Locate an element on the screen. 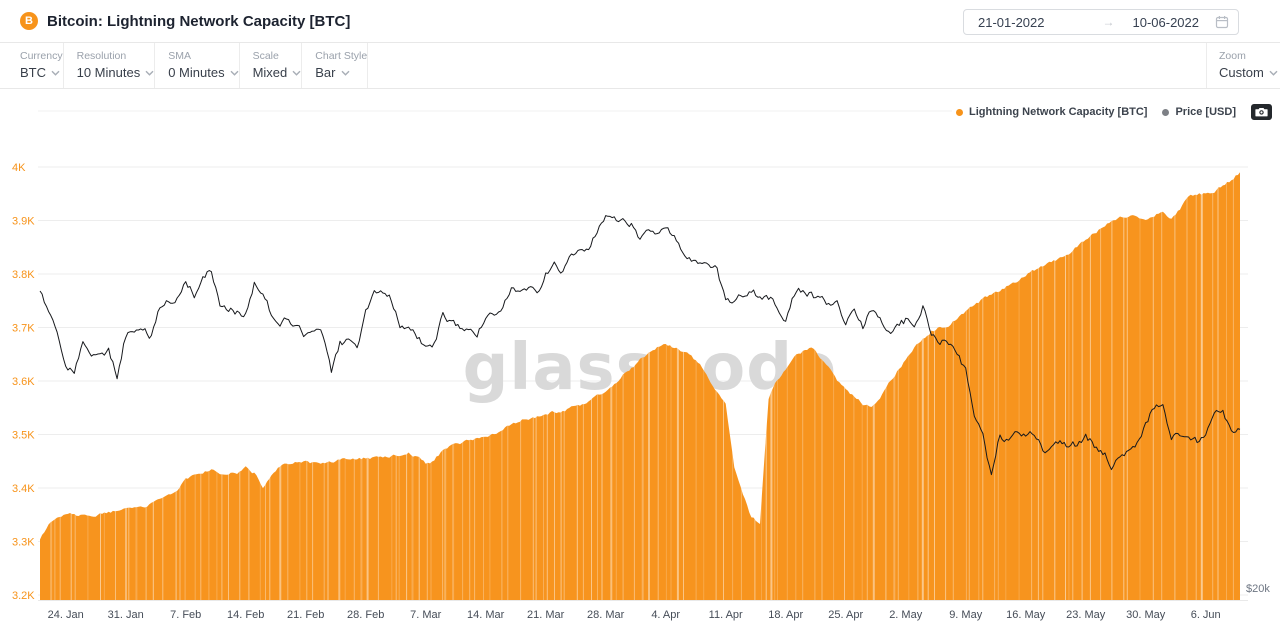 This screenshot has width=1280, height=640. toolbar-scale-label: Scale is located at coordinates (265, 56).